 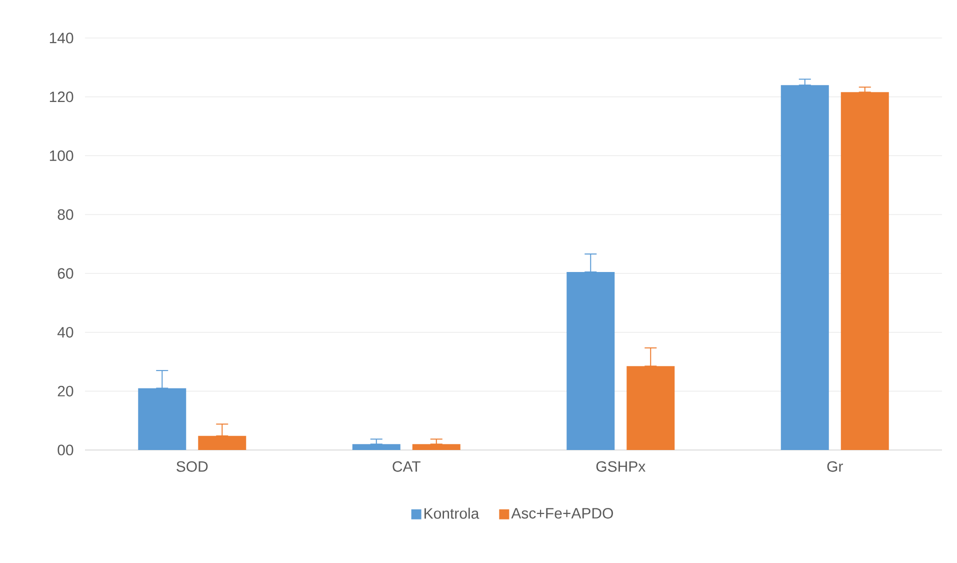 I want to click on x-tick-label: CAT, so click(x=406, y=466).